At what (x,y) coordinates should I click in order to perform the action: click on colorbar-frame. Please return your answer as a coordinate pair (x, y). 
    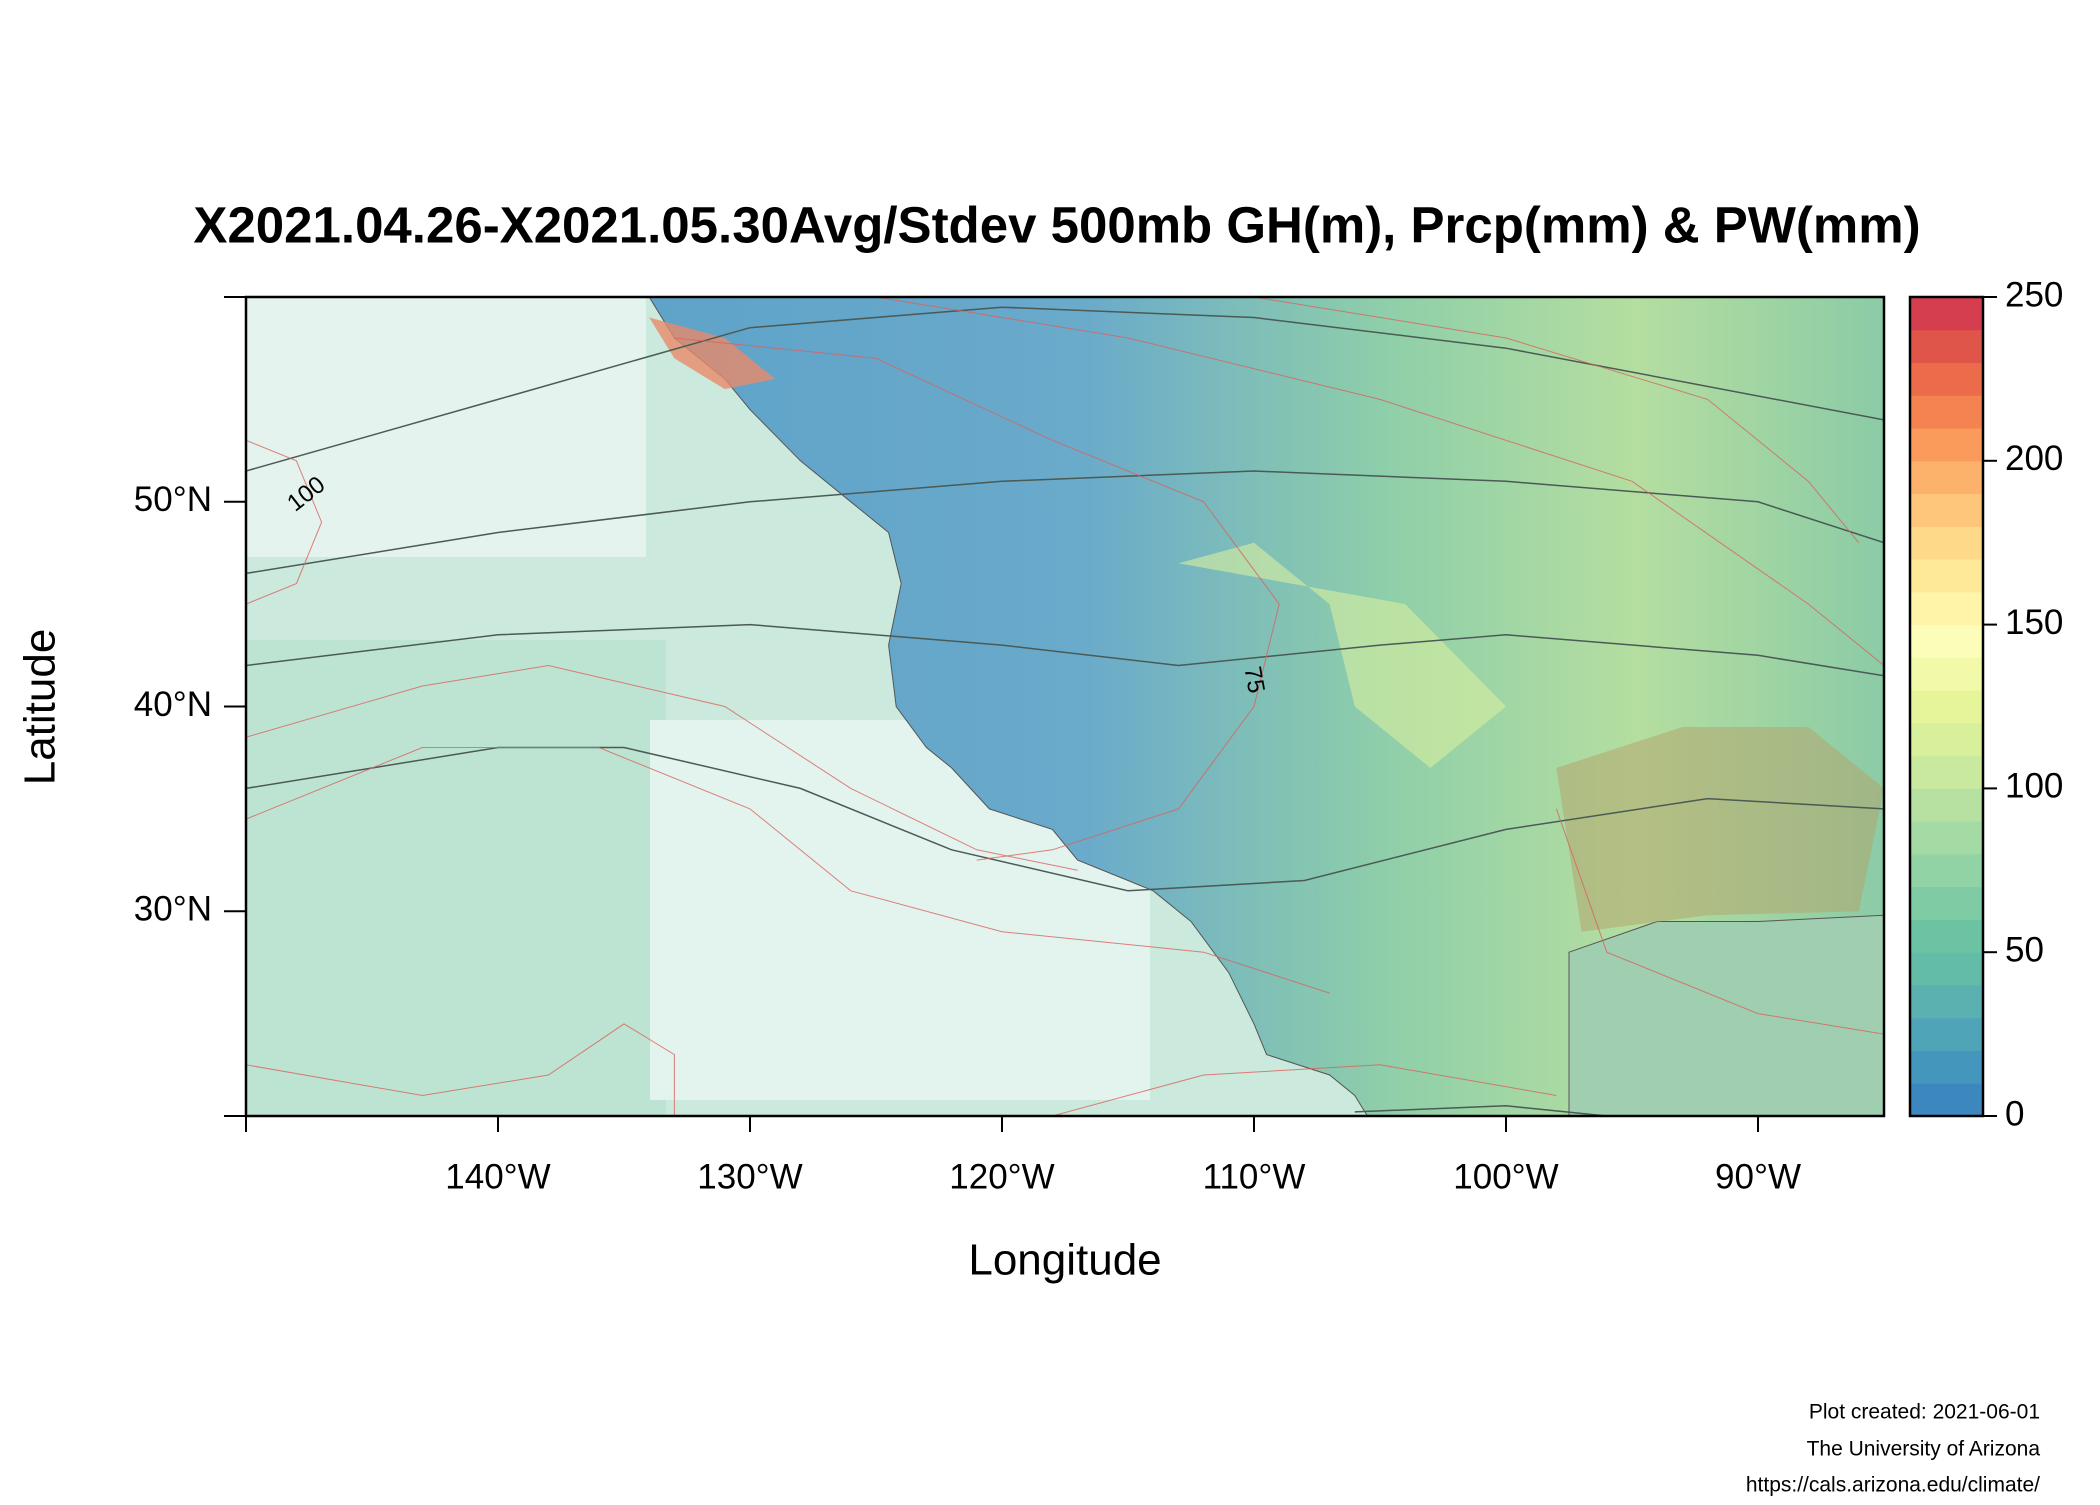
    Looking at the image, I should click on (1946, 706).